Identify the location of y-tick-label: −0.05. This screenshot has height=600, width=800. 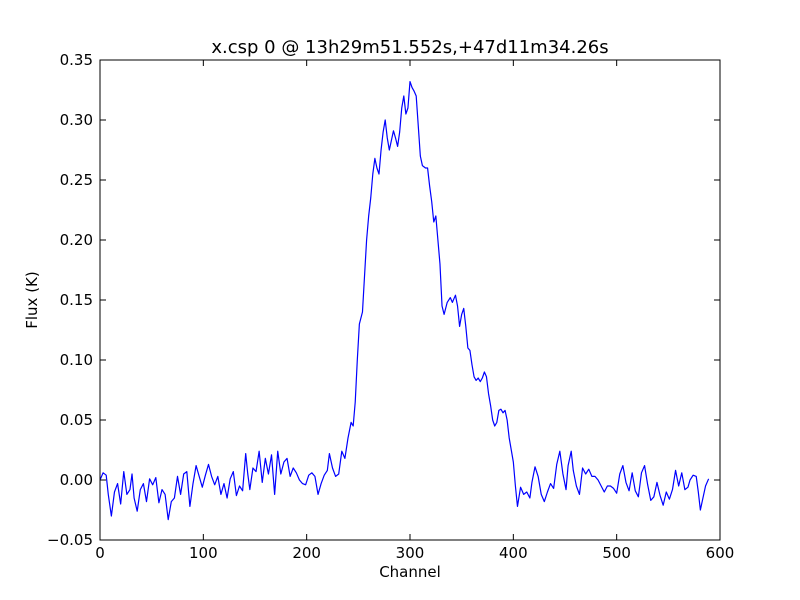
(70, 540).